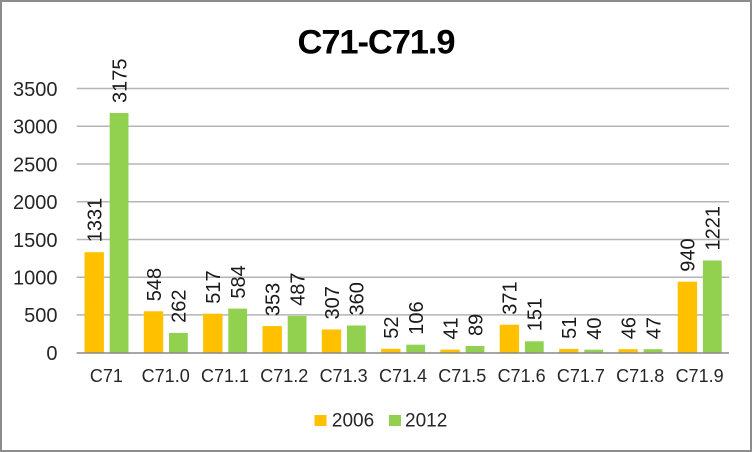 The height and width of the screenshot is (452, 752). I want to click on svg-text: 584, so click(239, 281).